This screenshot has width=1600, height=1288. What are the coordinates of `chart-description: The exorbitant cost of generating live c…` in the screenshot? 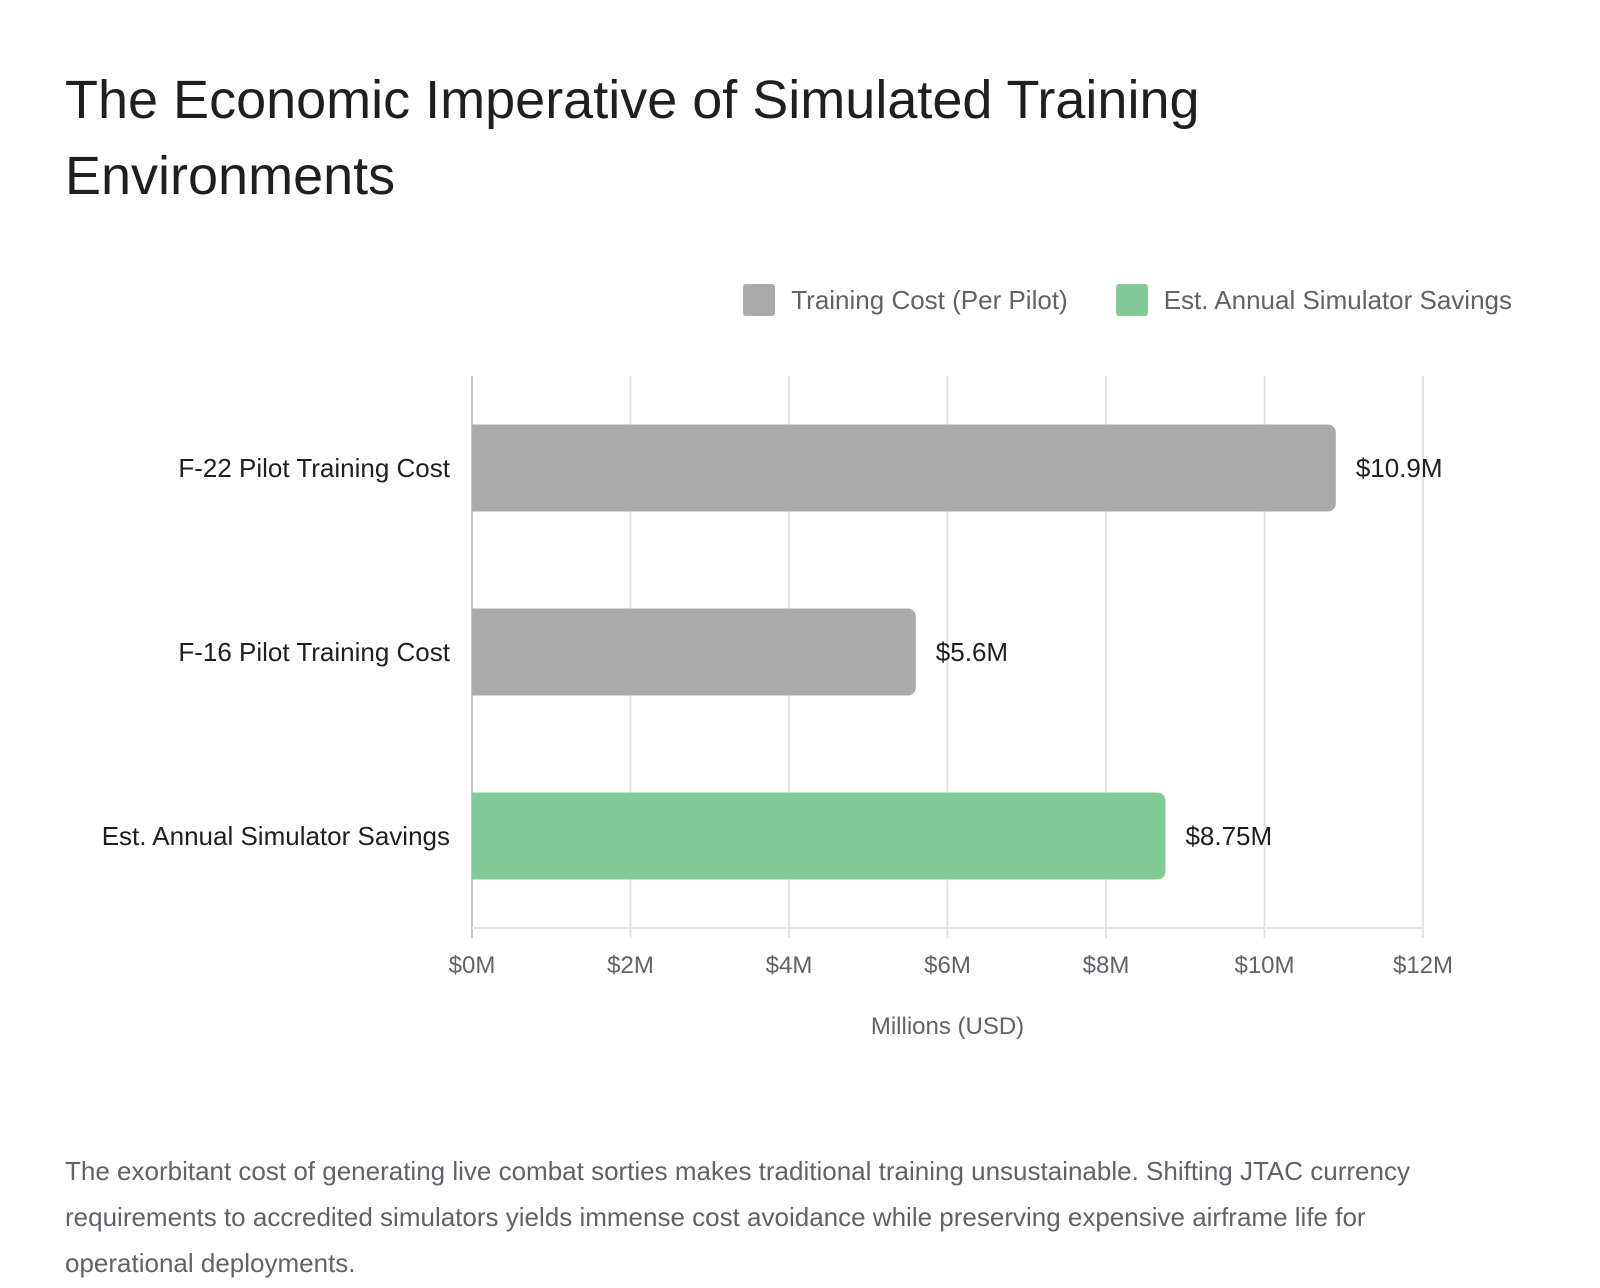 It's located at (737, 1217).